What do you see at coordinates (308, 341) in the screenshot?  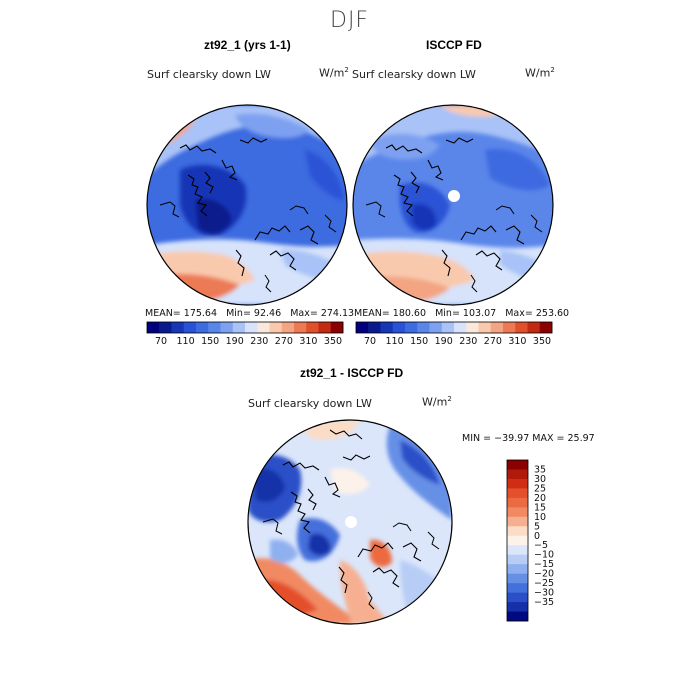 I see `model-colorbar-tick-label: 310` at bounding box center [308, 341].